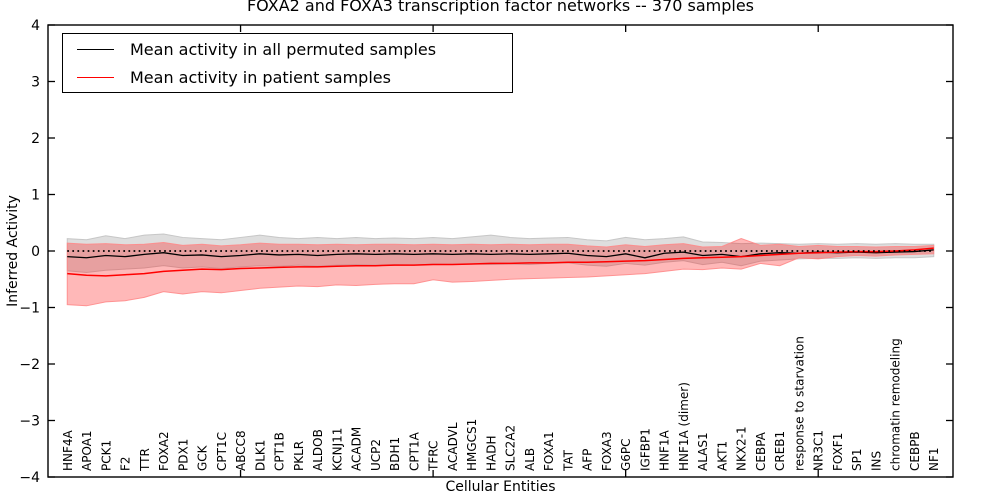 The width and height of the screenshot is (1000, 500). Describe the element at coordinates (626, 454) in the screenshot. I see `x-category-label: G6PC` at that location.